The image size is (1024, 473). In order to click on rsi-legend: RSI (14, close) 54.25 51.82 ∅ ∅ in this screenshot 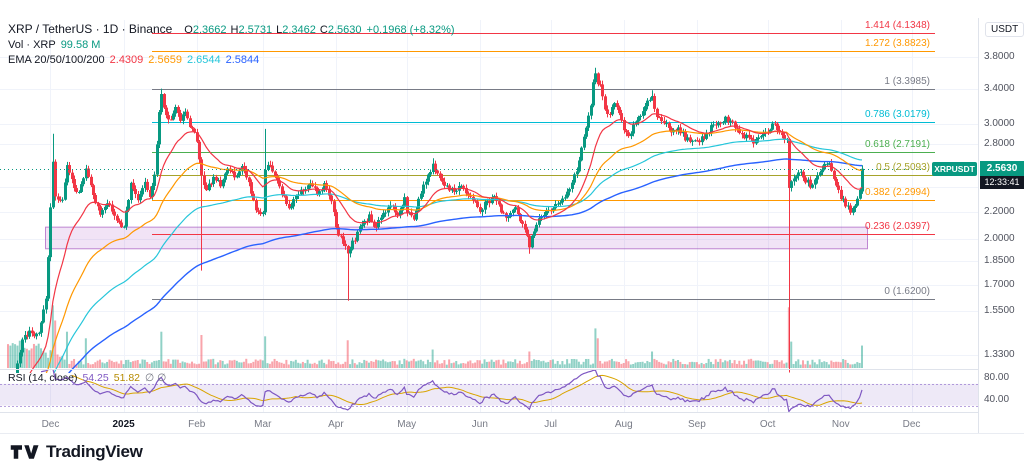, I will do `click(87, 378)`.